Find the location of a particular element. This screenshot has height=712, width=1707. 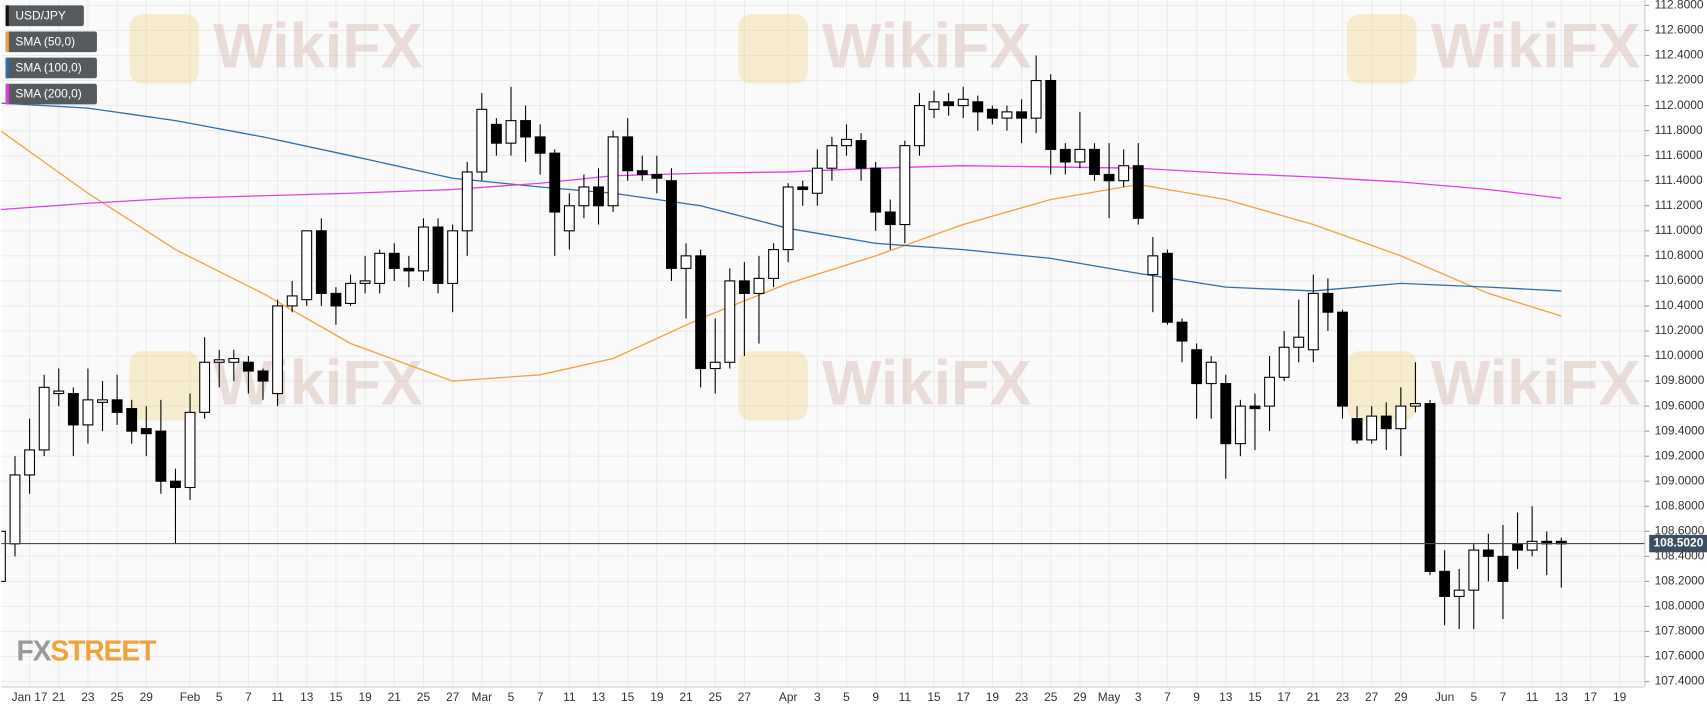

sma-line is located at coordinates (781, 188).